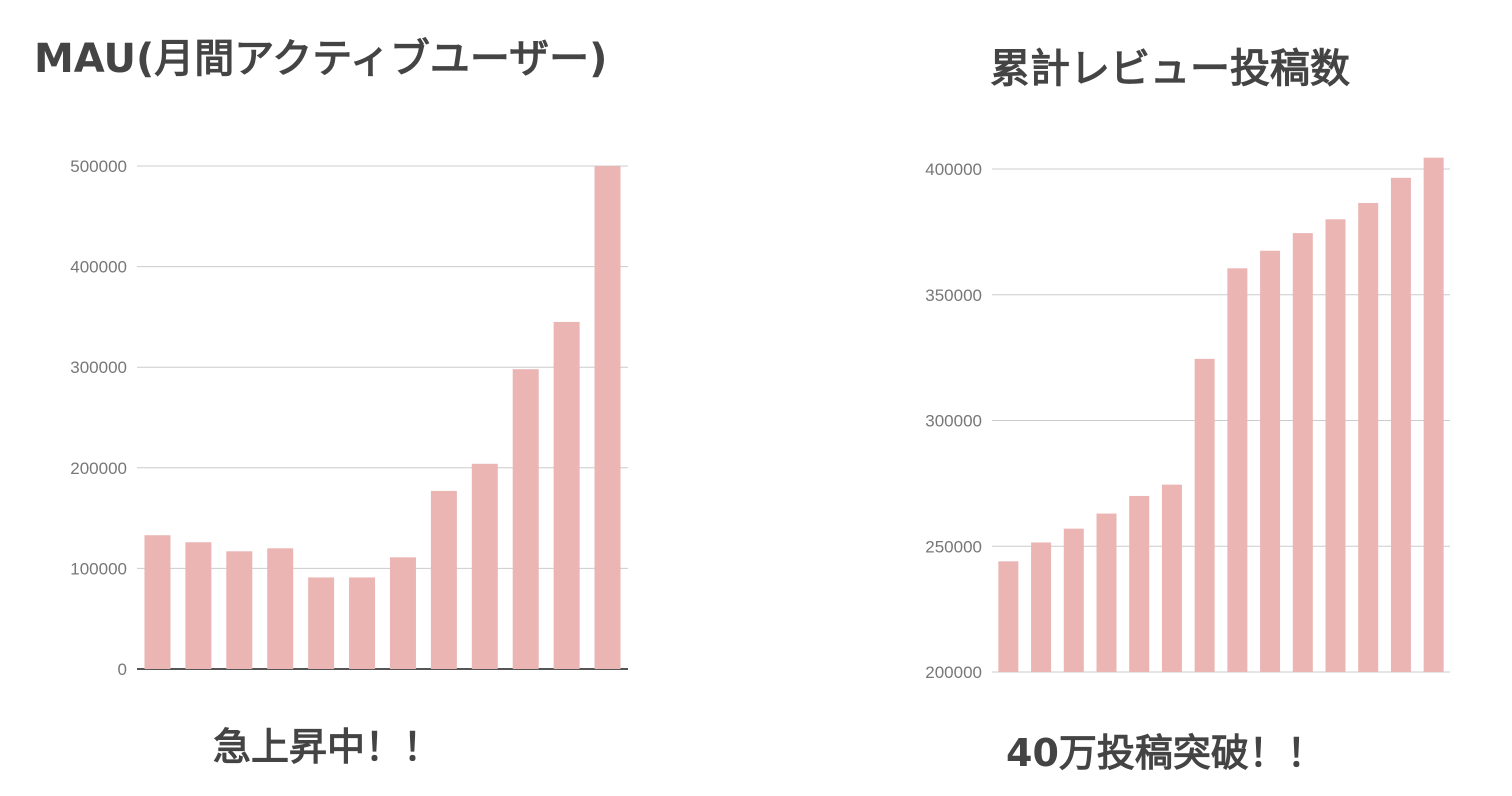  What do you see at coordinates (327, 747) in the screenshot?
I see `mau-caption: 急上昇中！！` at bounding box center [327, 747].